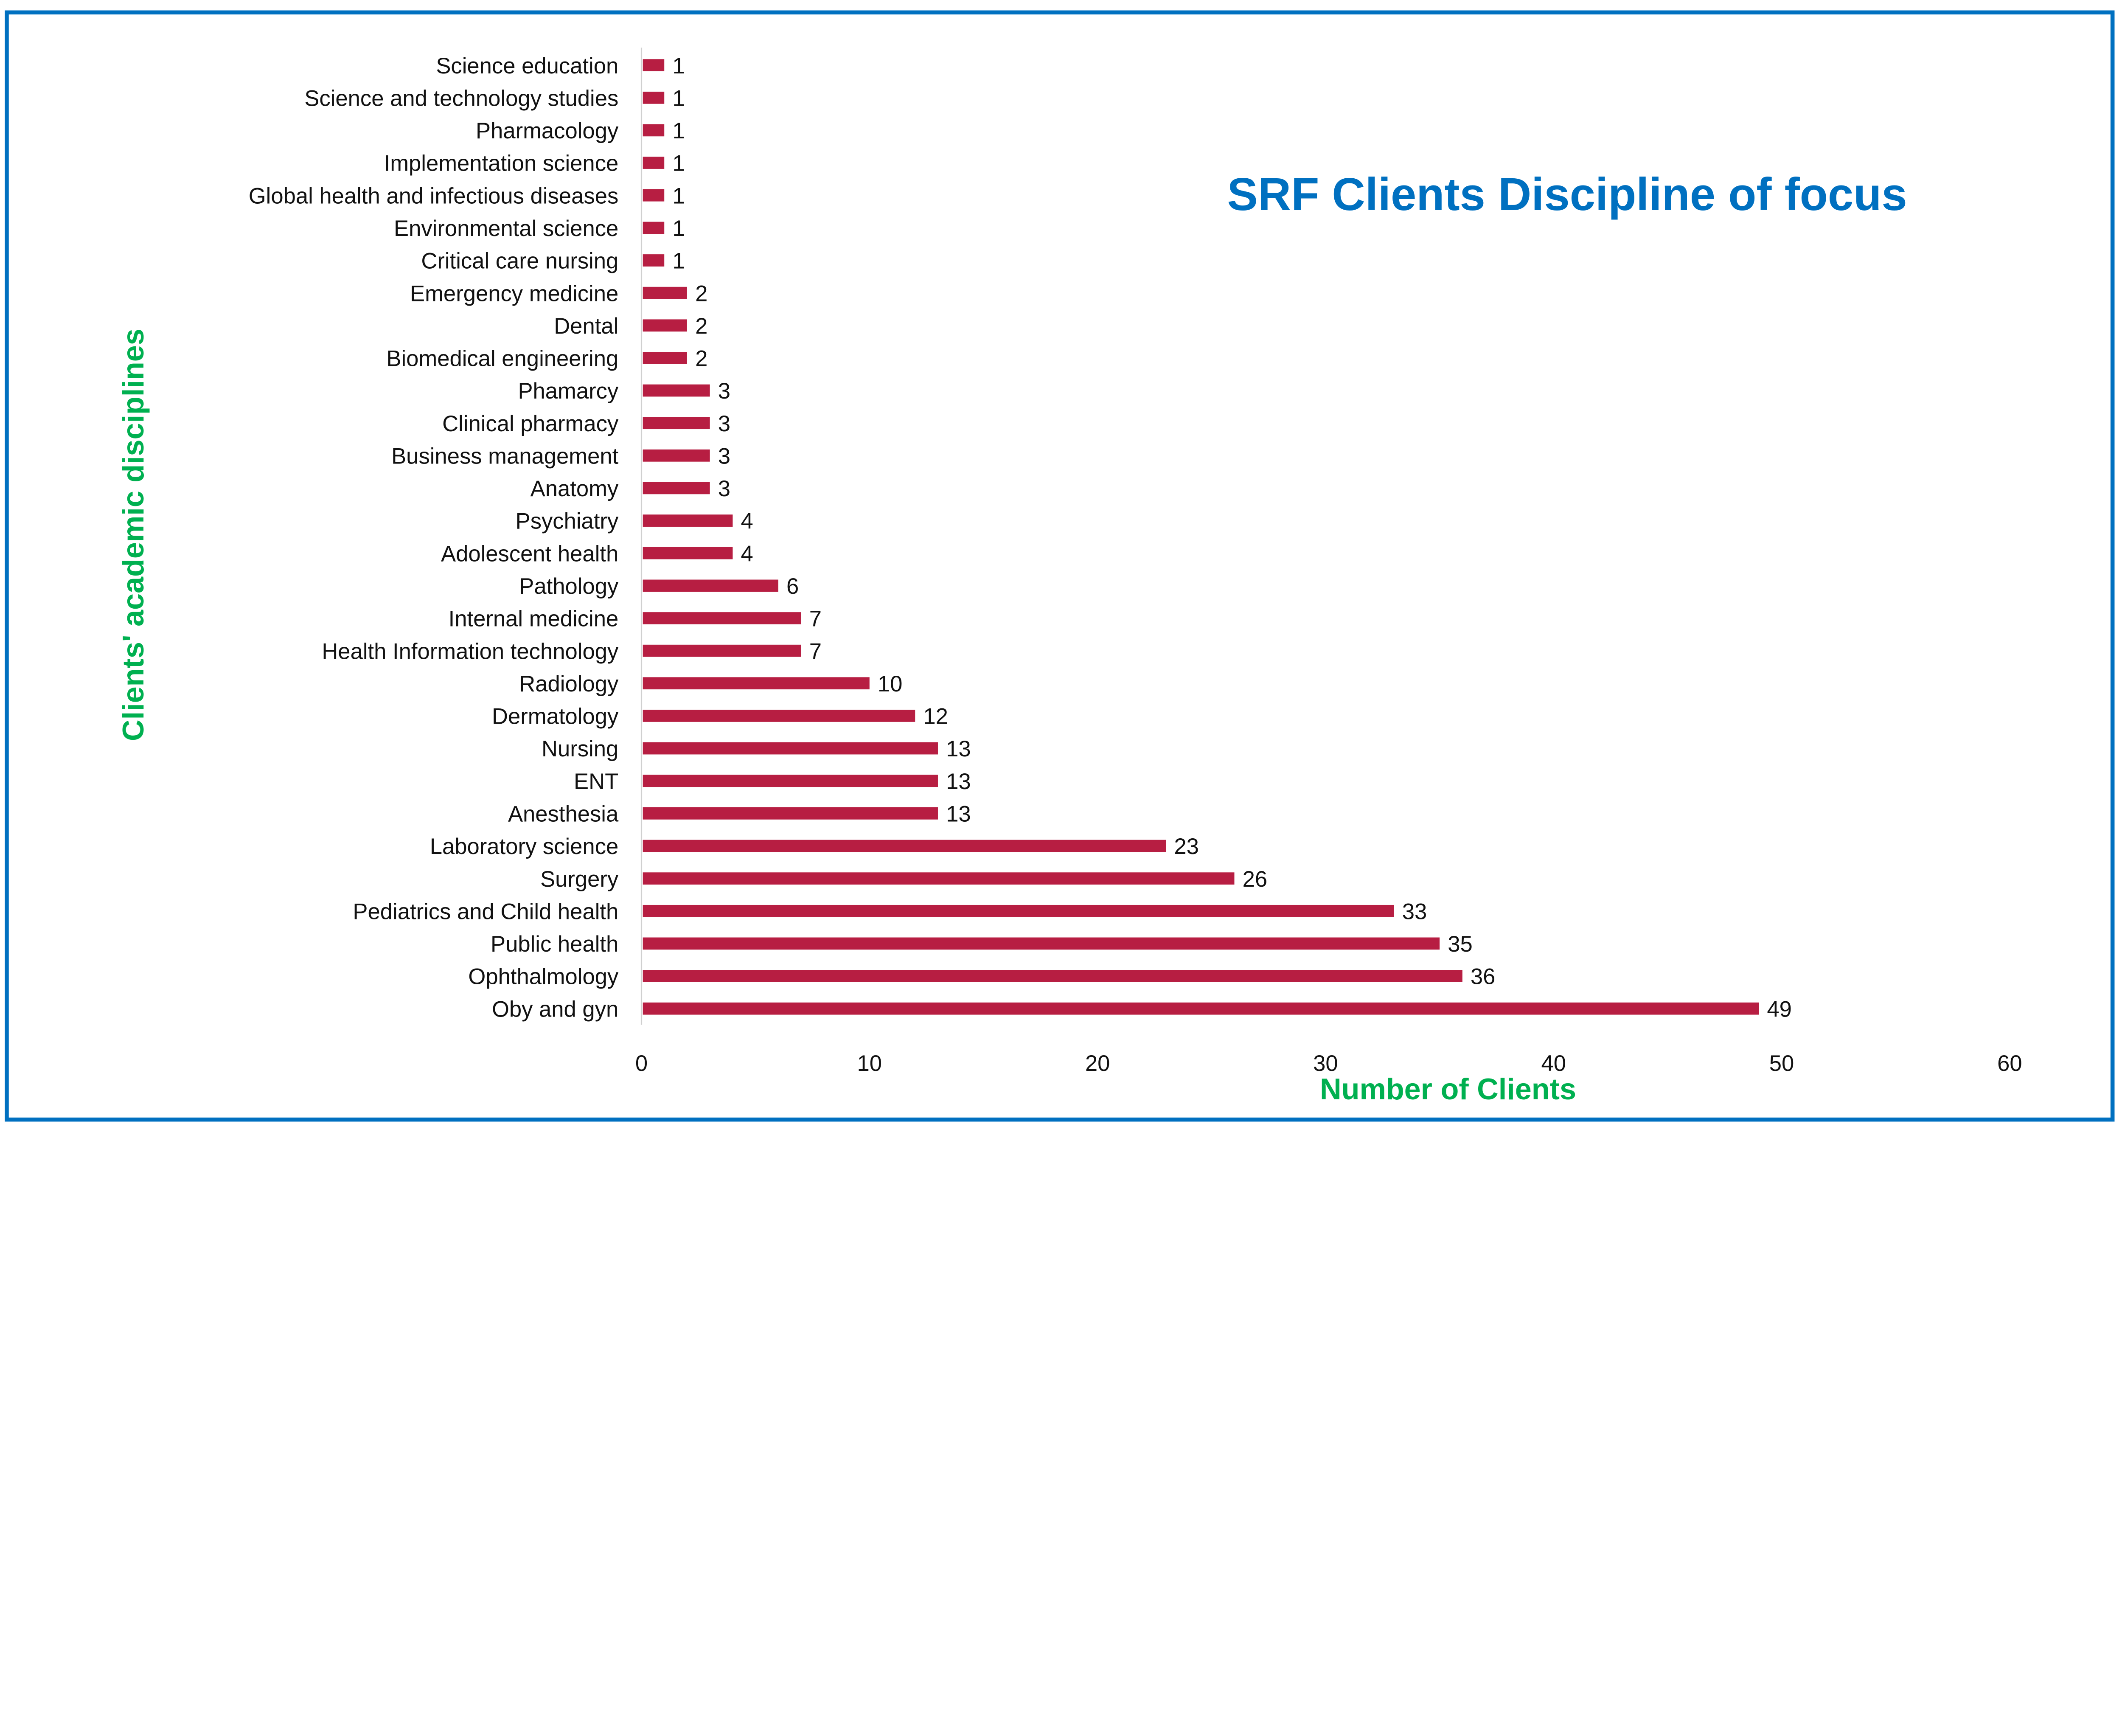 Image resolution: width=2122 pixels, height=1736 pixels. What do you see at coordinates (471, 651) in the screenshot?
I see `category-label: Health Information technology` at bounding box center [471, 651].